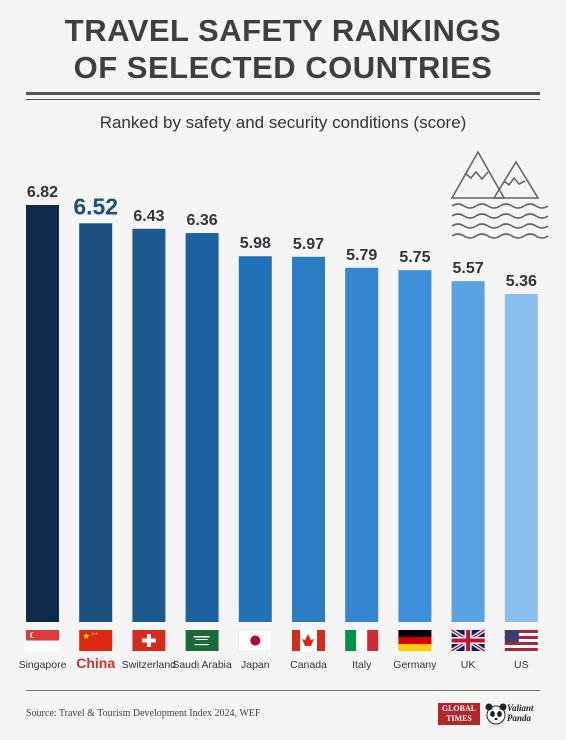 Image resolution: width=566 pixels, height=740 pixels. Describe the element at coordinates (149, 665) in the screenshot. I see `category-label: Switzerland` at that location.